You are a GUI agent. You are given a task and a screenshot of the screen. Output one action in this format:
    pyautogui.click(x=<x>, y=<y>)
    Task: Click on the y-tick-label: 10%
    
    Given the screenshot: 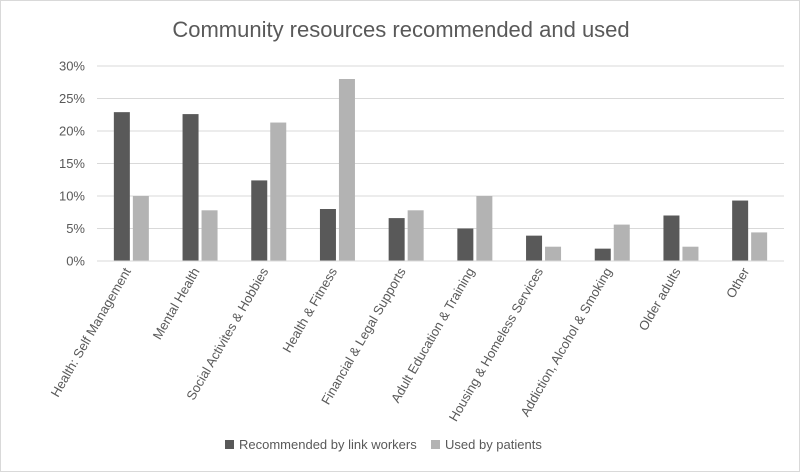 What is the action you would take?
    pyautogui.click(x=72, y=196)
    